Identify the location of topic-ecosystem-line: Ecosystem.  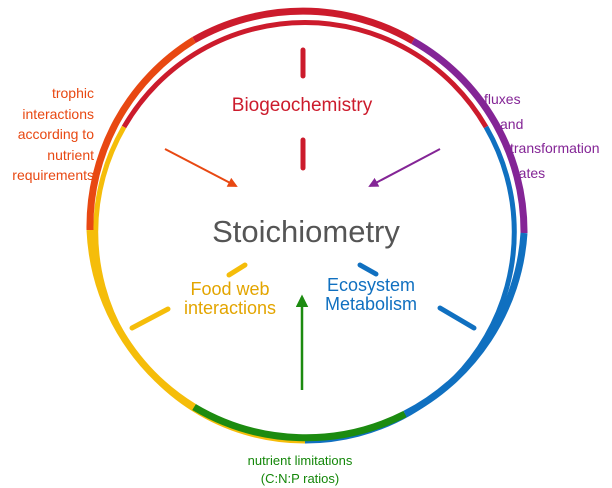
(371, 285).